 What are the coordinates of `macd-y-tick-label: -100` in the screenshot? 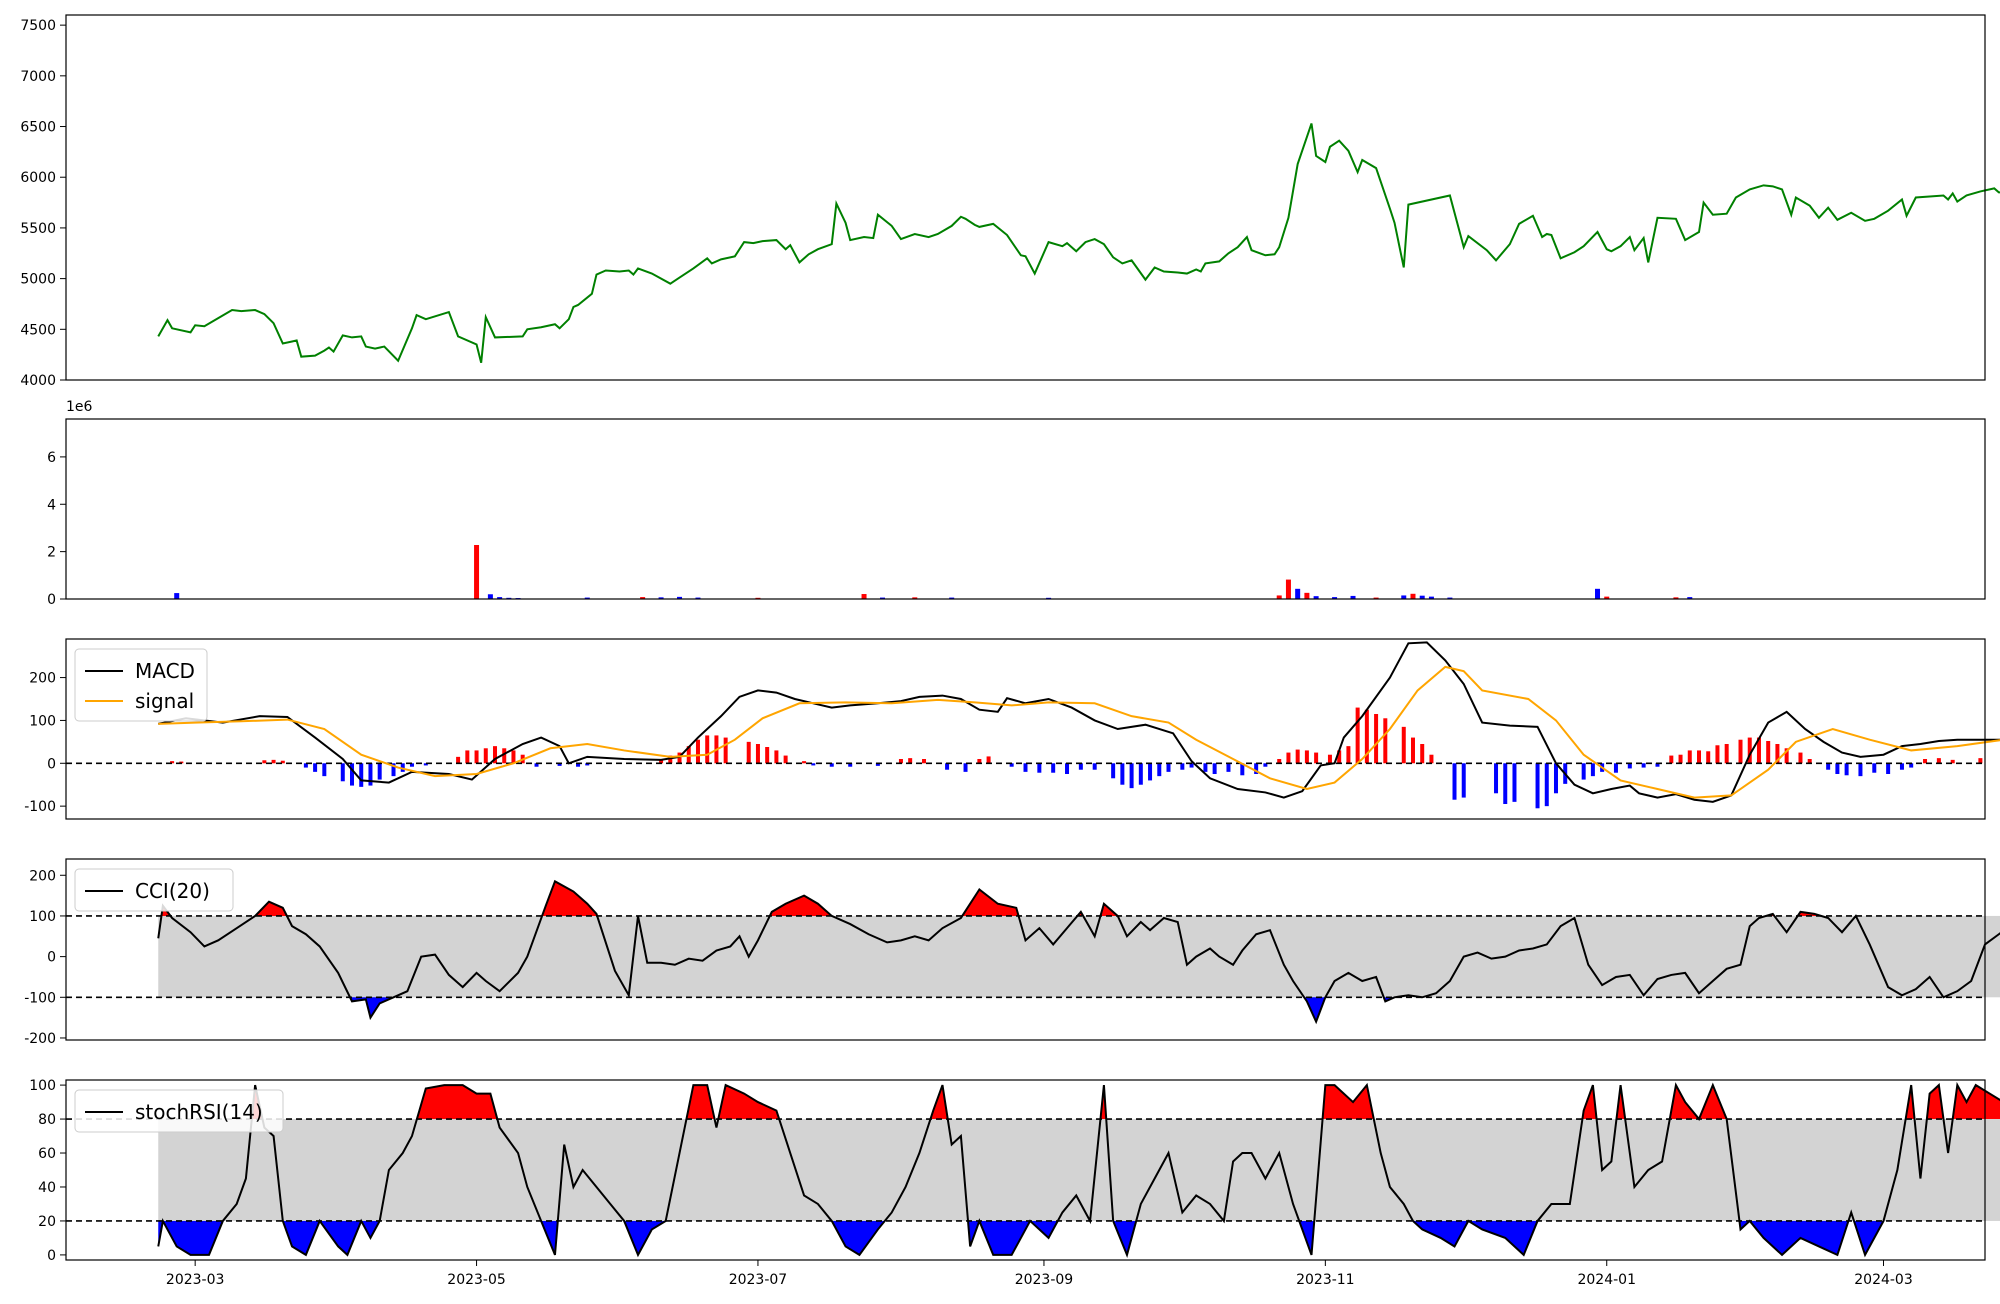 It's located at (40, 807).